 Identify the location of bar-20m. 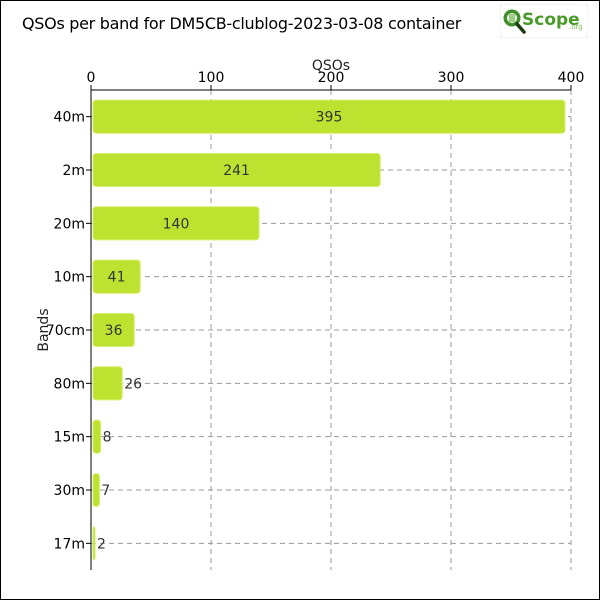
(176, 223).